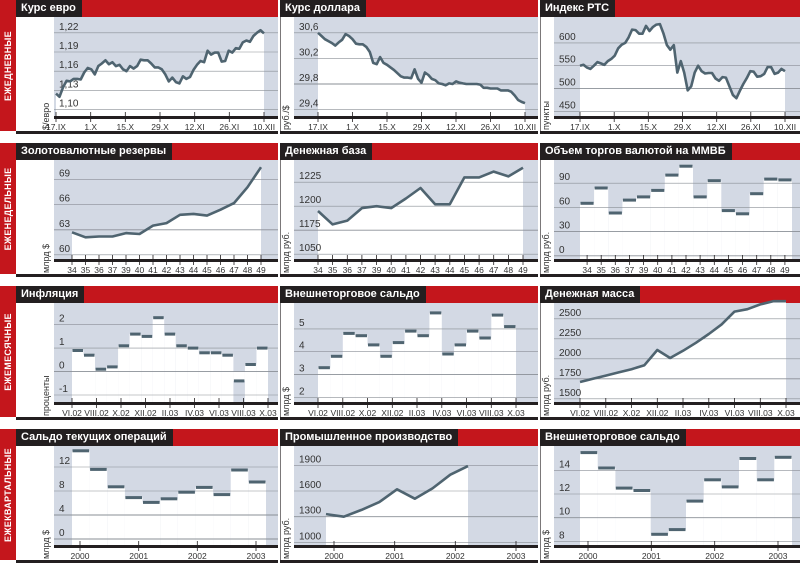 The image size is (800, 564). What do you see at coordinates (578, 8) in the screenshot?
I see `chart-title: Индекс РТС` at bounding box center [578, 8].